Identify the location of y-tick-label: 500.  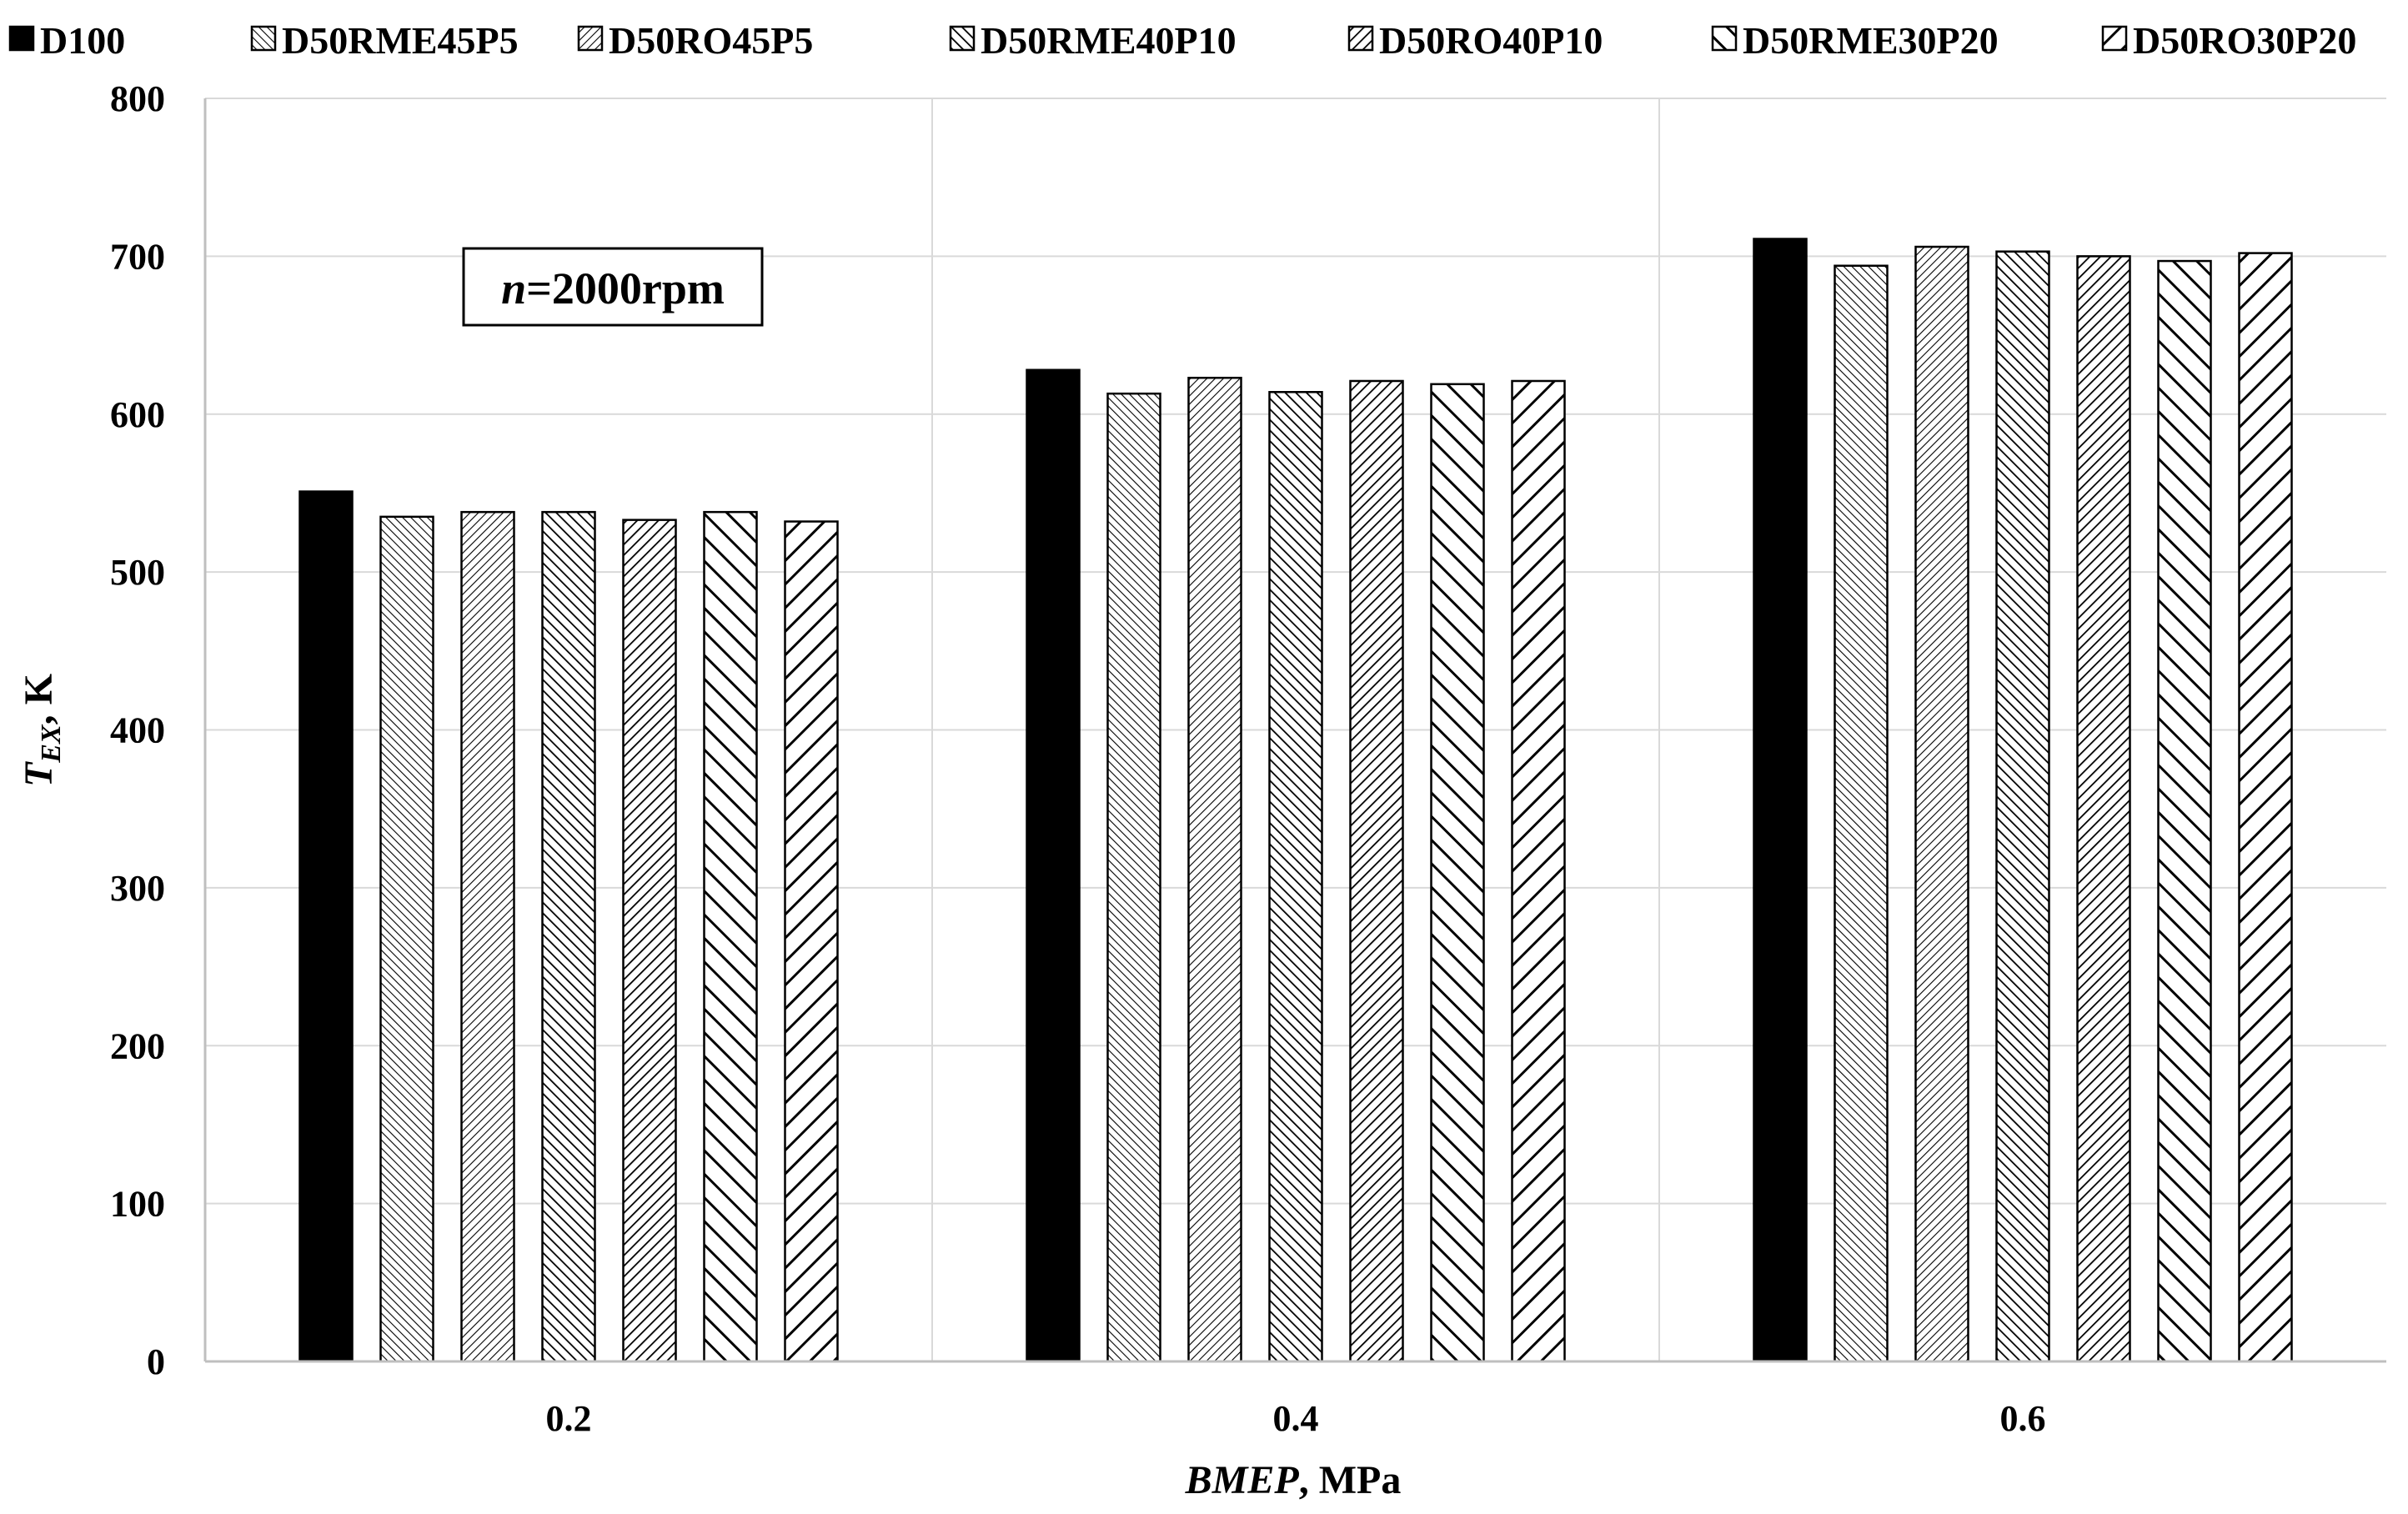
(137, 572).